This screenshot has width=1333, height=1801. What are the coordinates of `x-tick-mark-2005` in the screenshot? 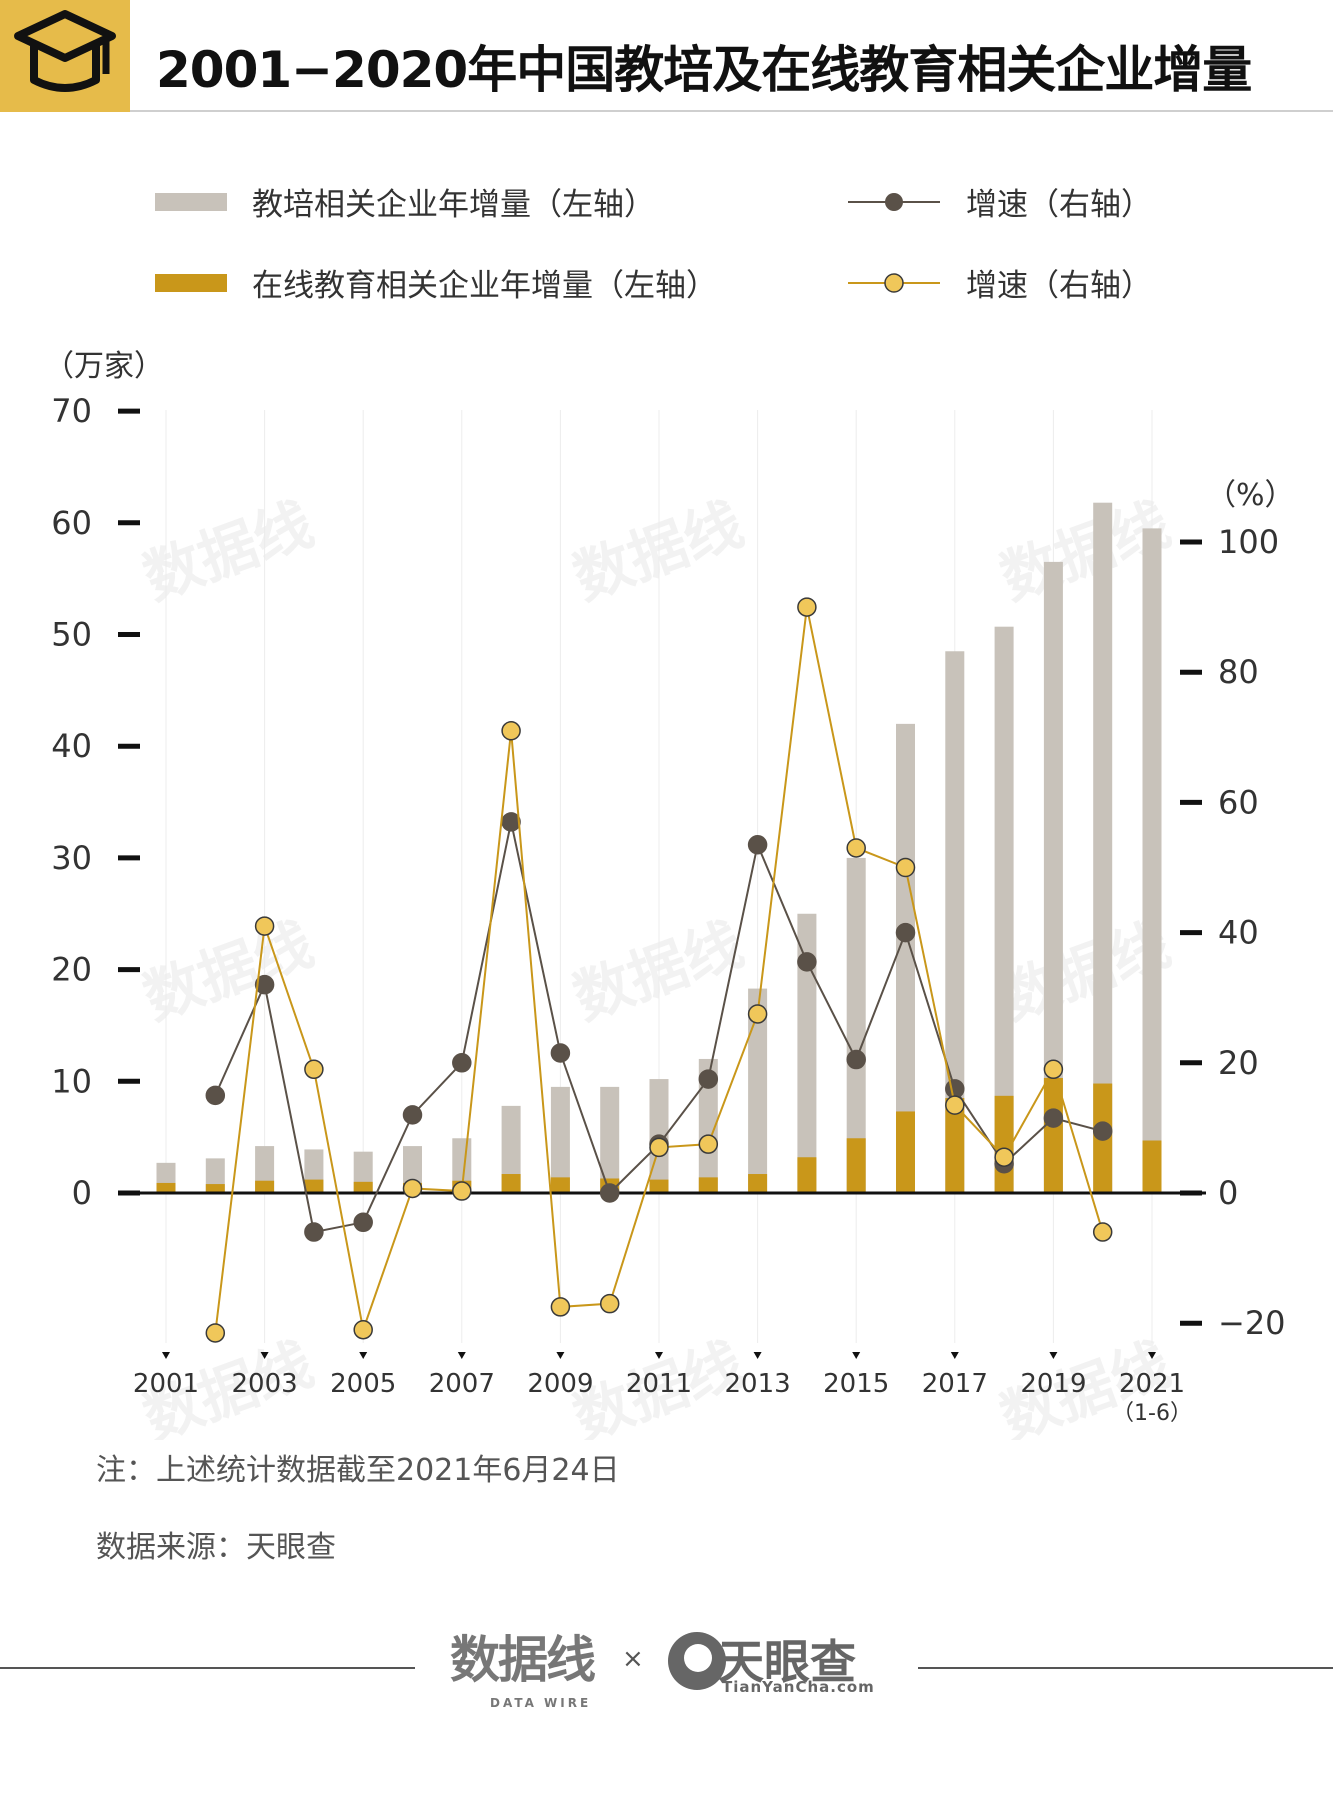 It's located at (363, 1355).